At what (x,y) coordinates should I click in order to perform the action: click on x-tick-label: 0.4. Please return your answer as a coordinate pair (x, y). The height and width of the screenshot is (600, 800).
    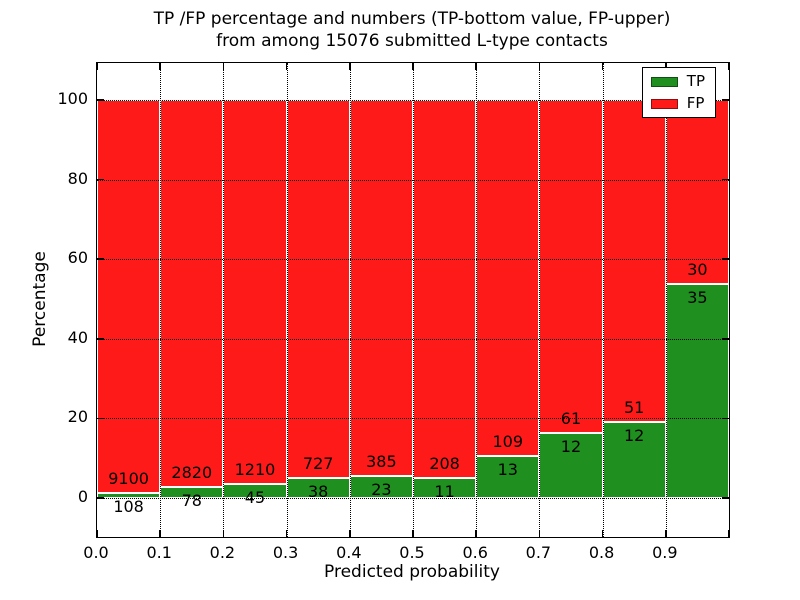
    Looking at the image, I should click on (349, 552).